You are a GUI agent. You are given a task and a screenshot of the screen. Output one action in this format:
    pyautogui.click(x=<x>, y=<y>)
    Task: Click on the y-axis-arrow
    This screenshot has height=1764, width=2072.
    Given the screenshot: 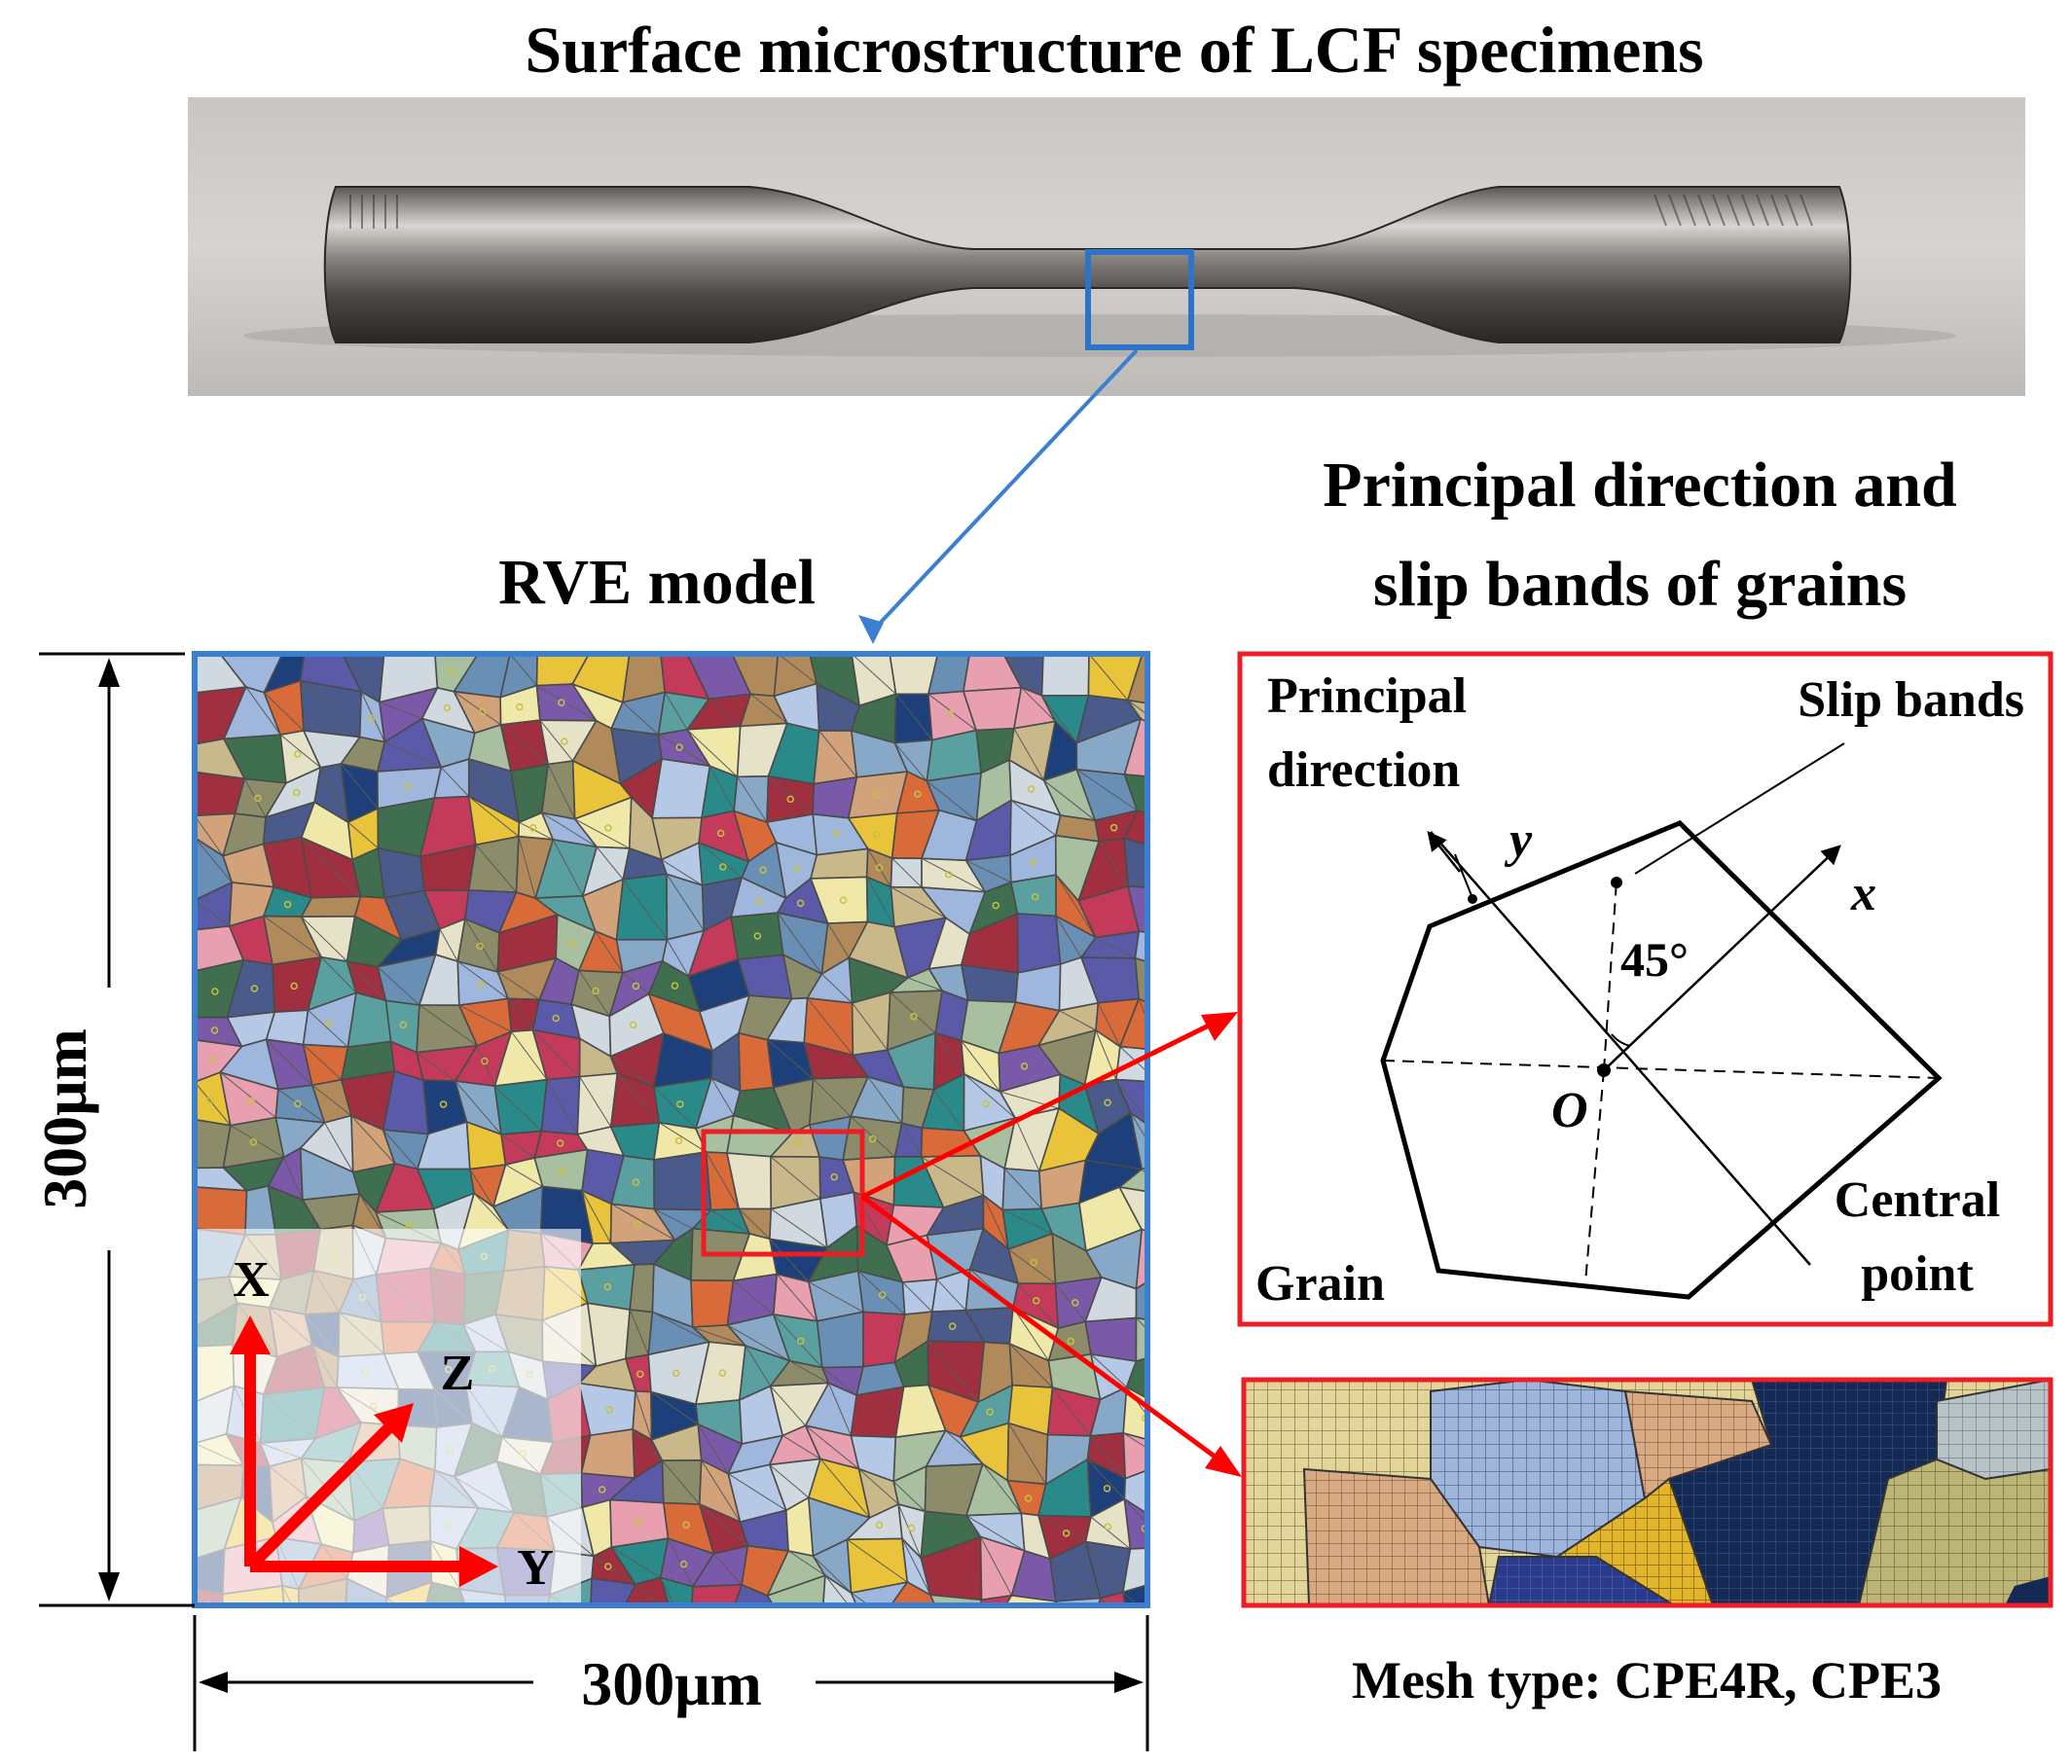 What is the action you would take?
    pyautogui.click(x=1444, y=852)
    